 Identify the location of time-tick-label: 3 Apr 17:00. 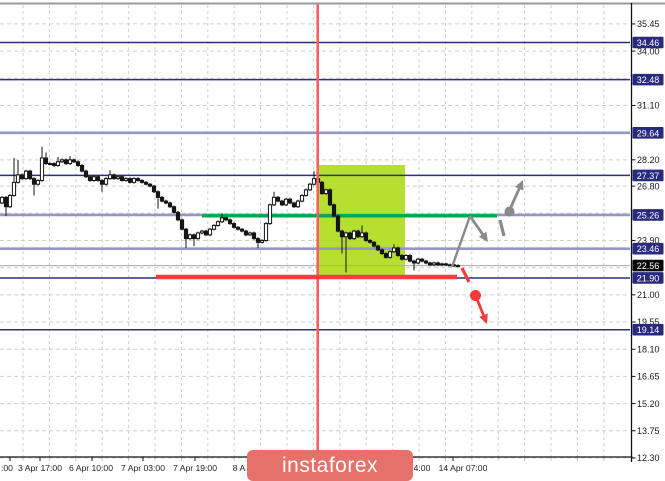
(40, 468).